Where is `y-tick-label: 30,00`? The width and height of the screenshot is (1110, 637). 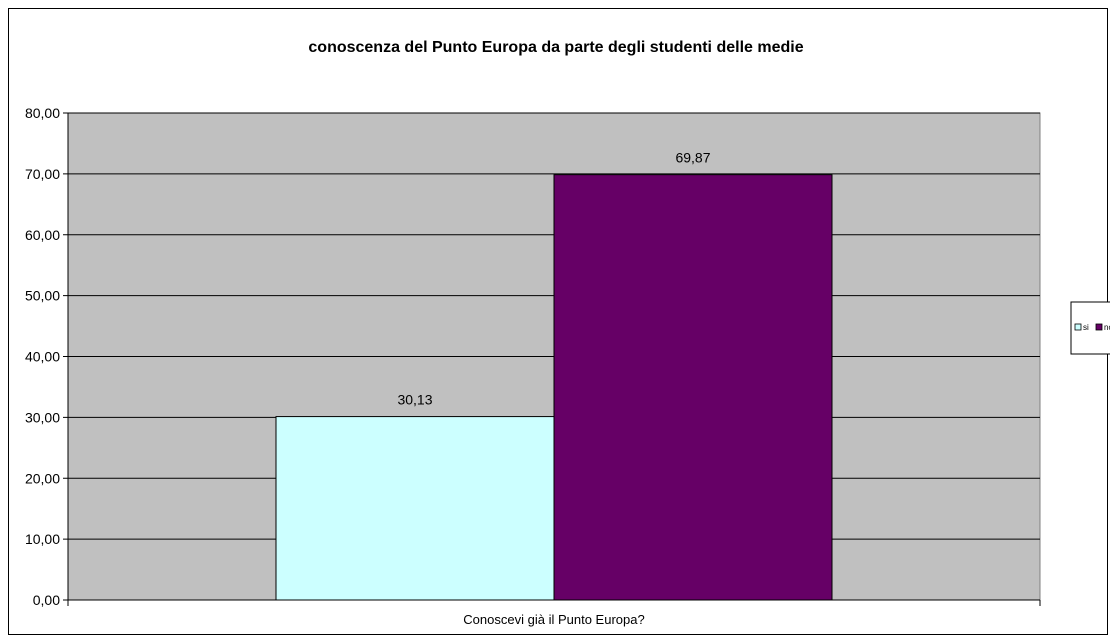
y-tick-label: 30,00 is located at coordinates (42, 417).